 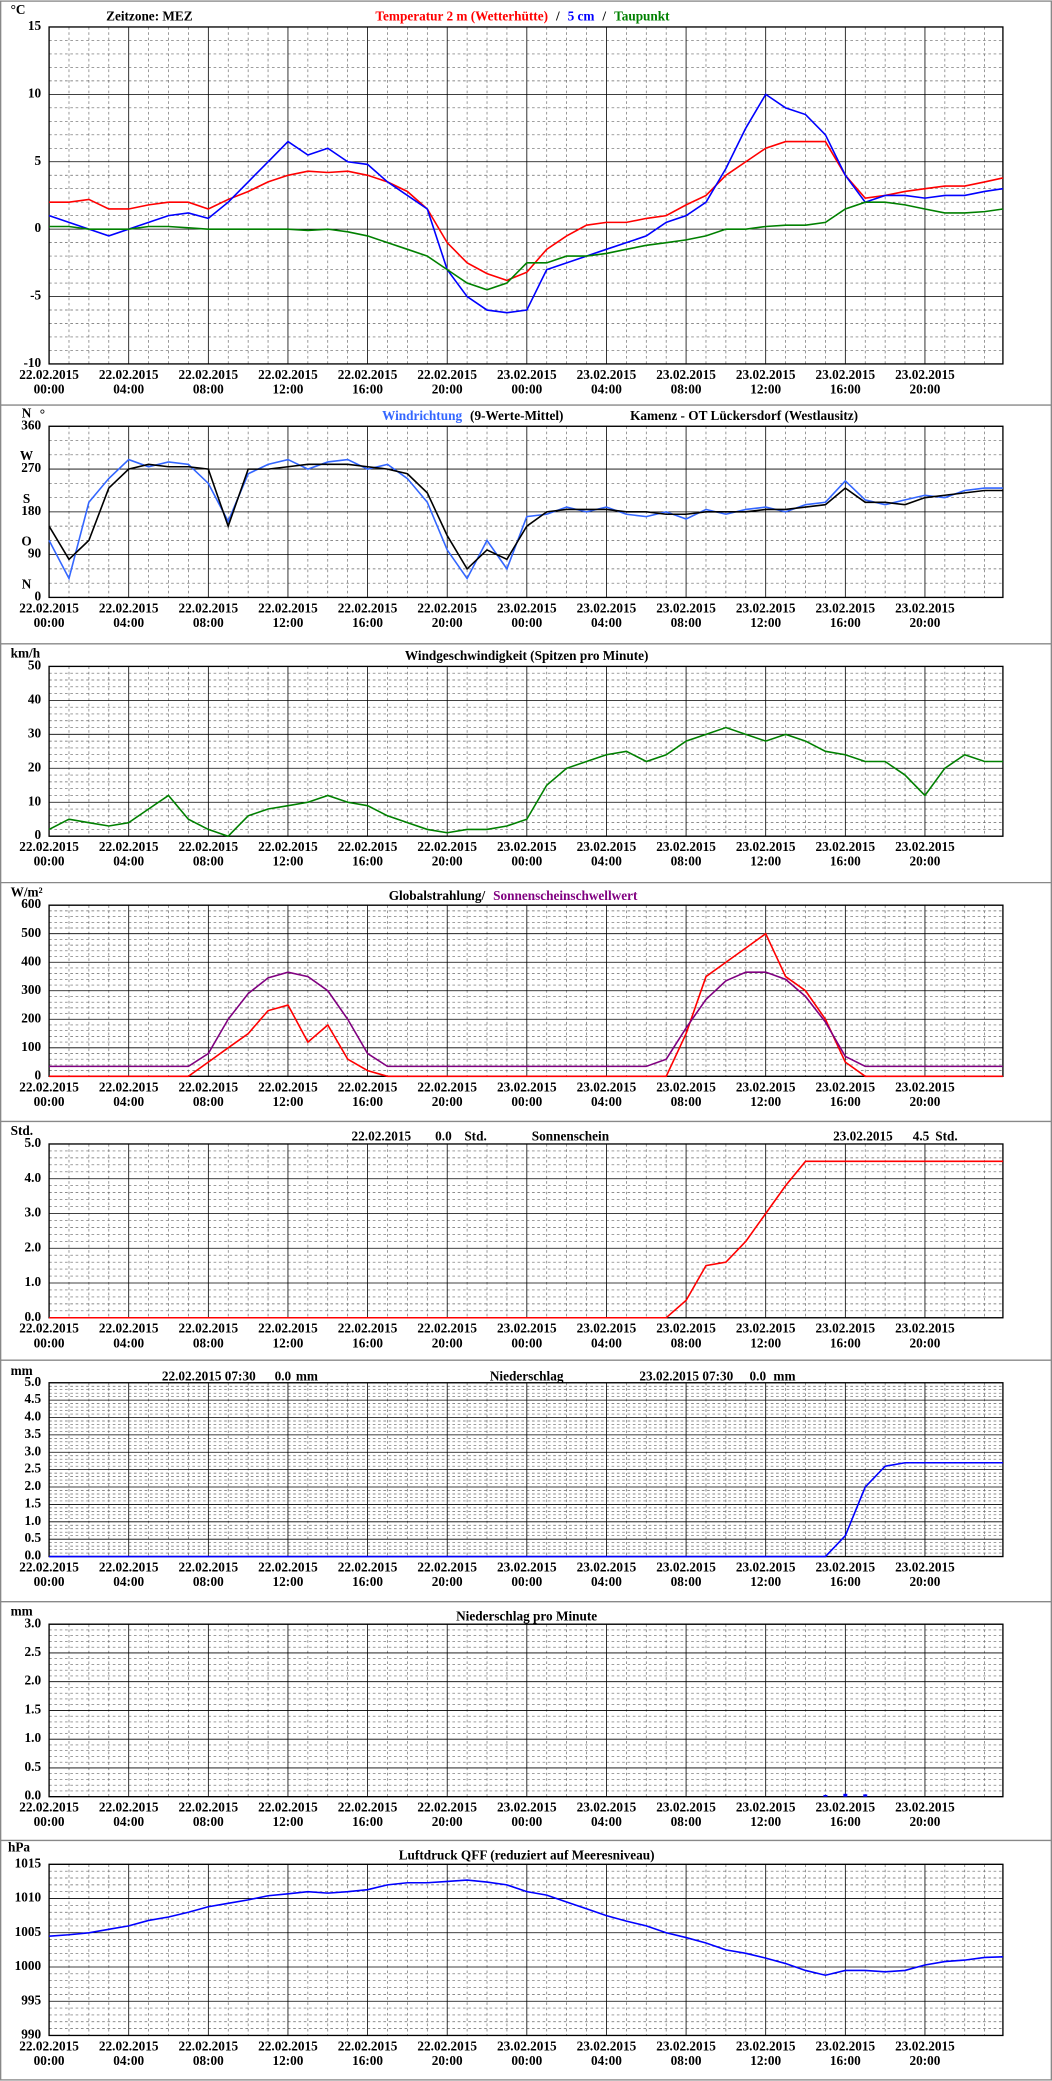 What do you see at coordinates (31, 1017) in the screenshot?
I see `y-tick-label: 200` at bounding box center [31, 1017].